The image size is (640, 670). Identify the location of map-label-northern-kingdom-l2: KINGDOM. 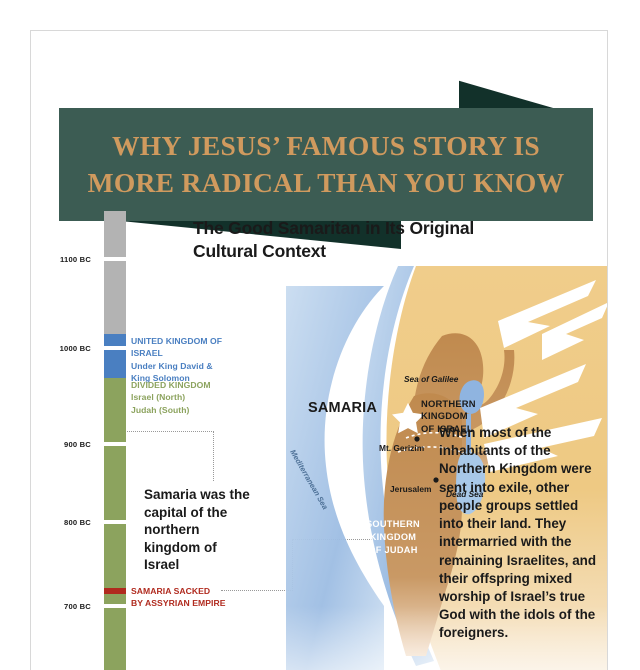
(444, 416).